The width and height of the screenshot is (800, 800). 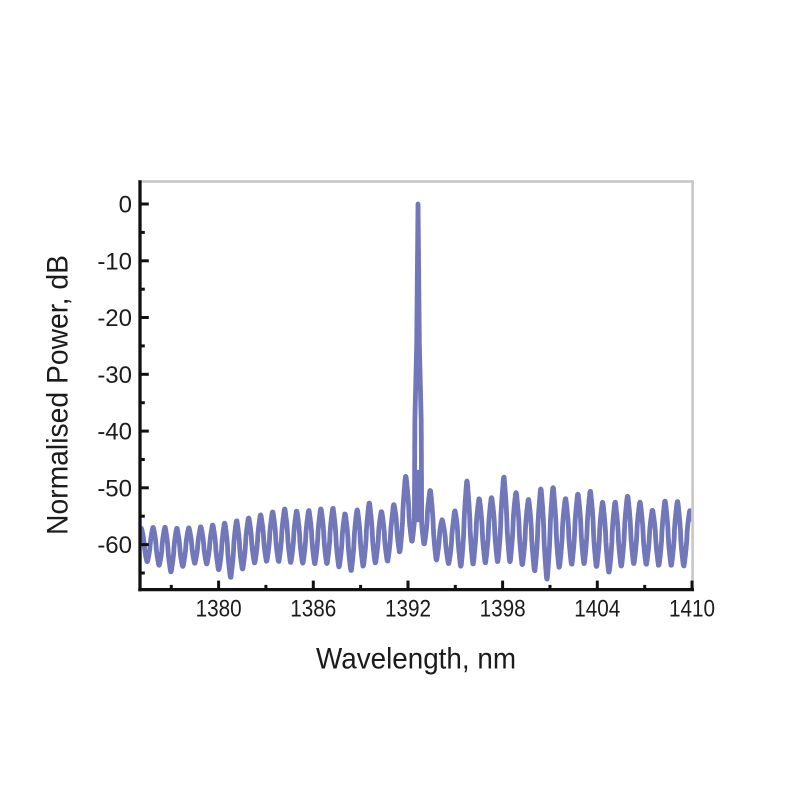 I want to click on svg-text: 1380, so click(x=219, y=609).